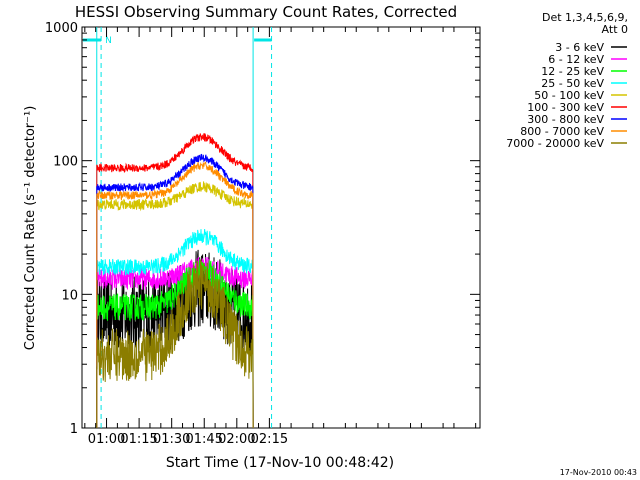 Image resolution: width=640 pixels, height=480 pixels. I want to click on y-axis-label: Corrected Count Rate (s⁻¹ detector⁻¹), so click(30, 228).